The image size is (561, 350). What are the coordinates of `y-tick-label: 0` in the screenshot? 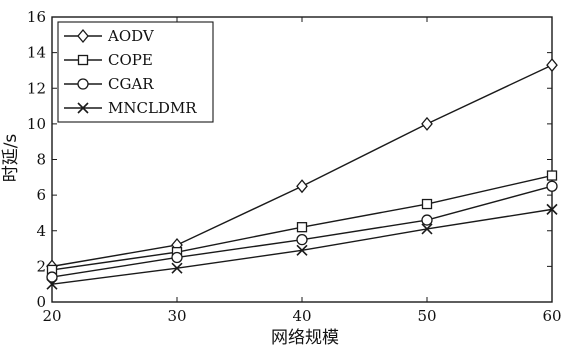 It's located at (41, 302).